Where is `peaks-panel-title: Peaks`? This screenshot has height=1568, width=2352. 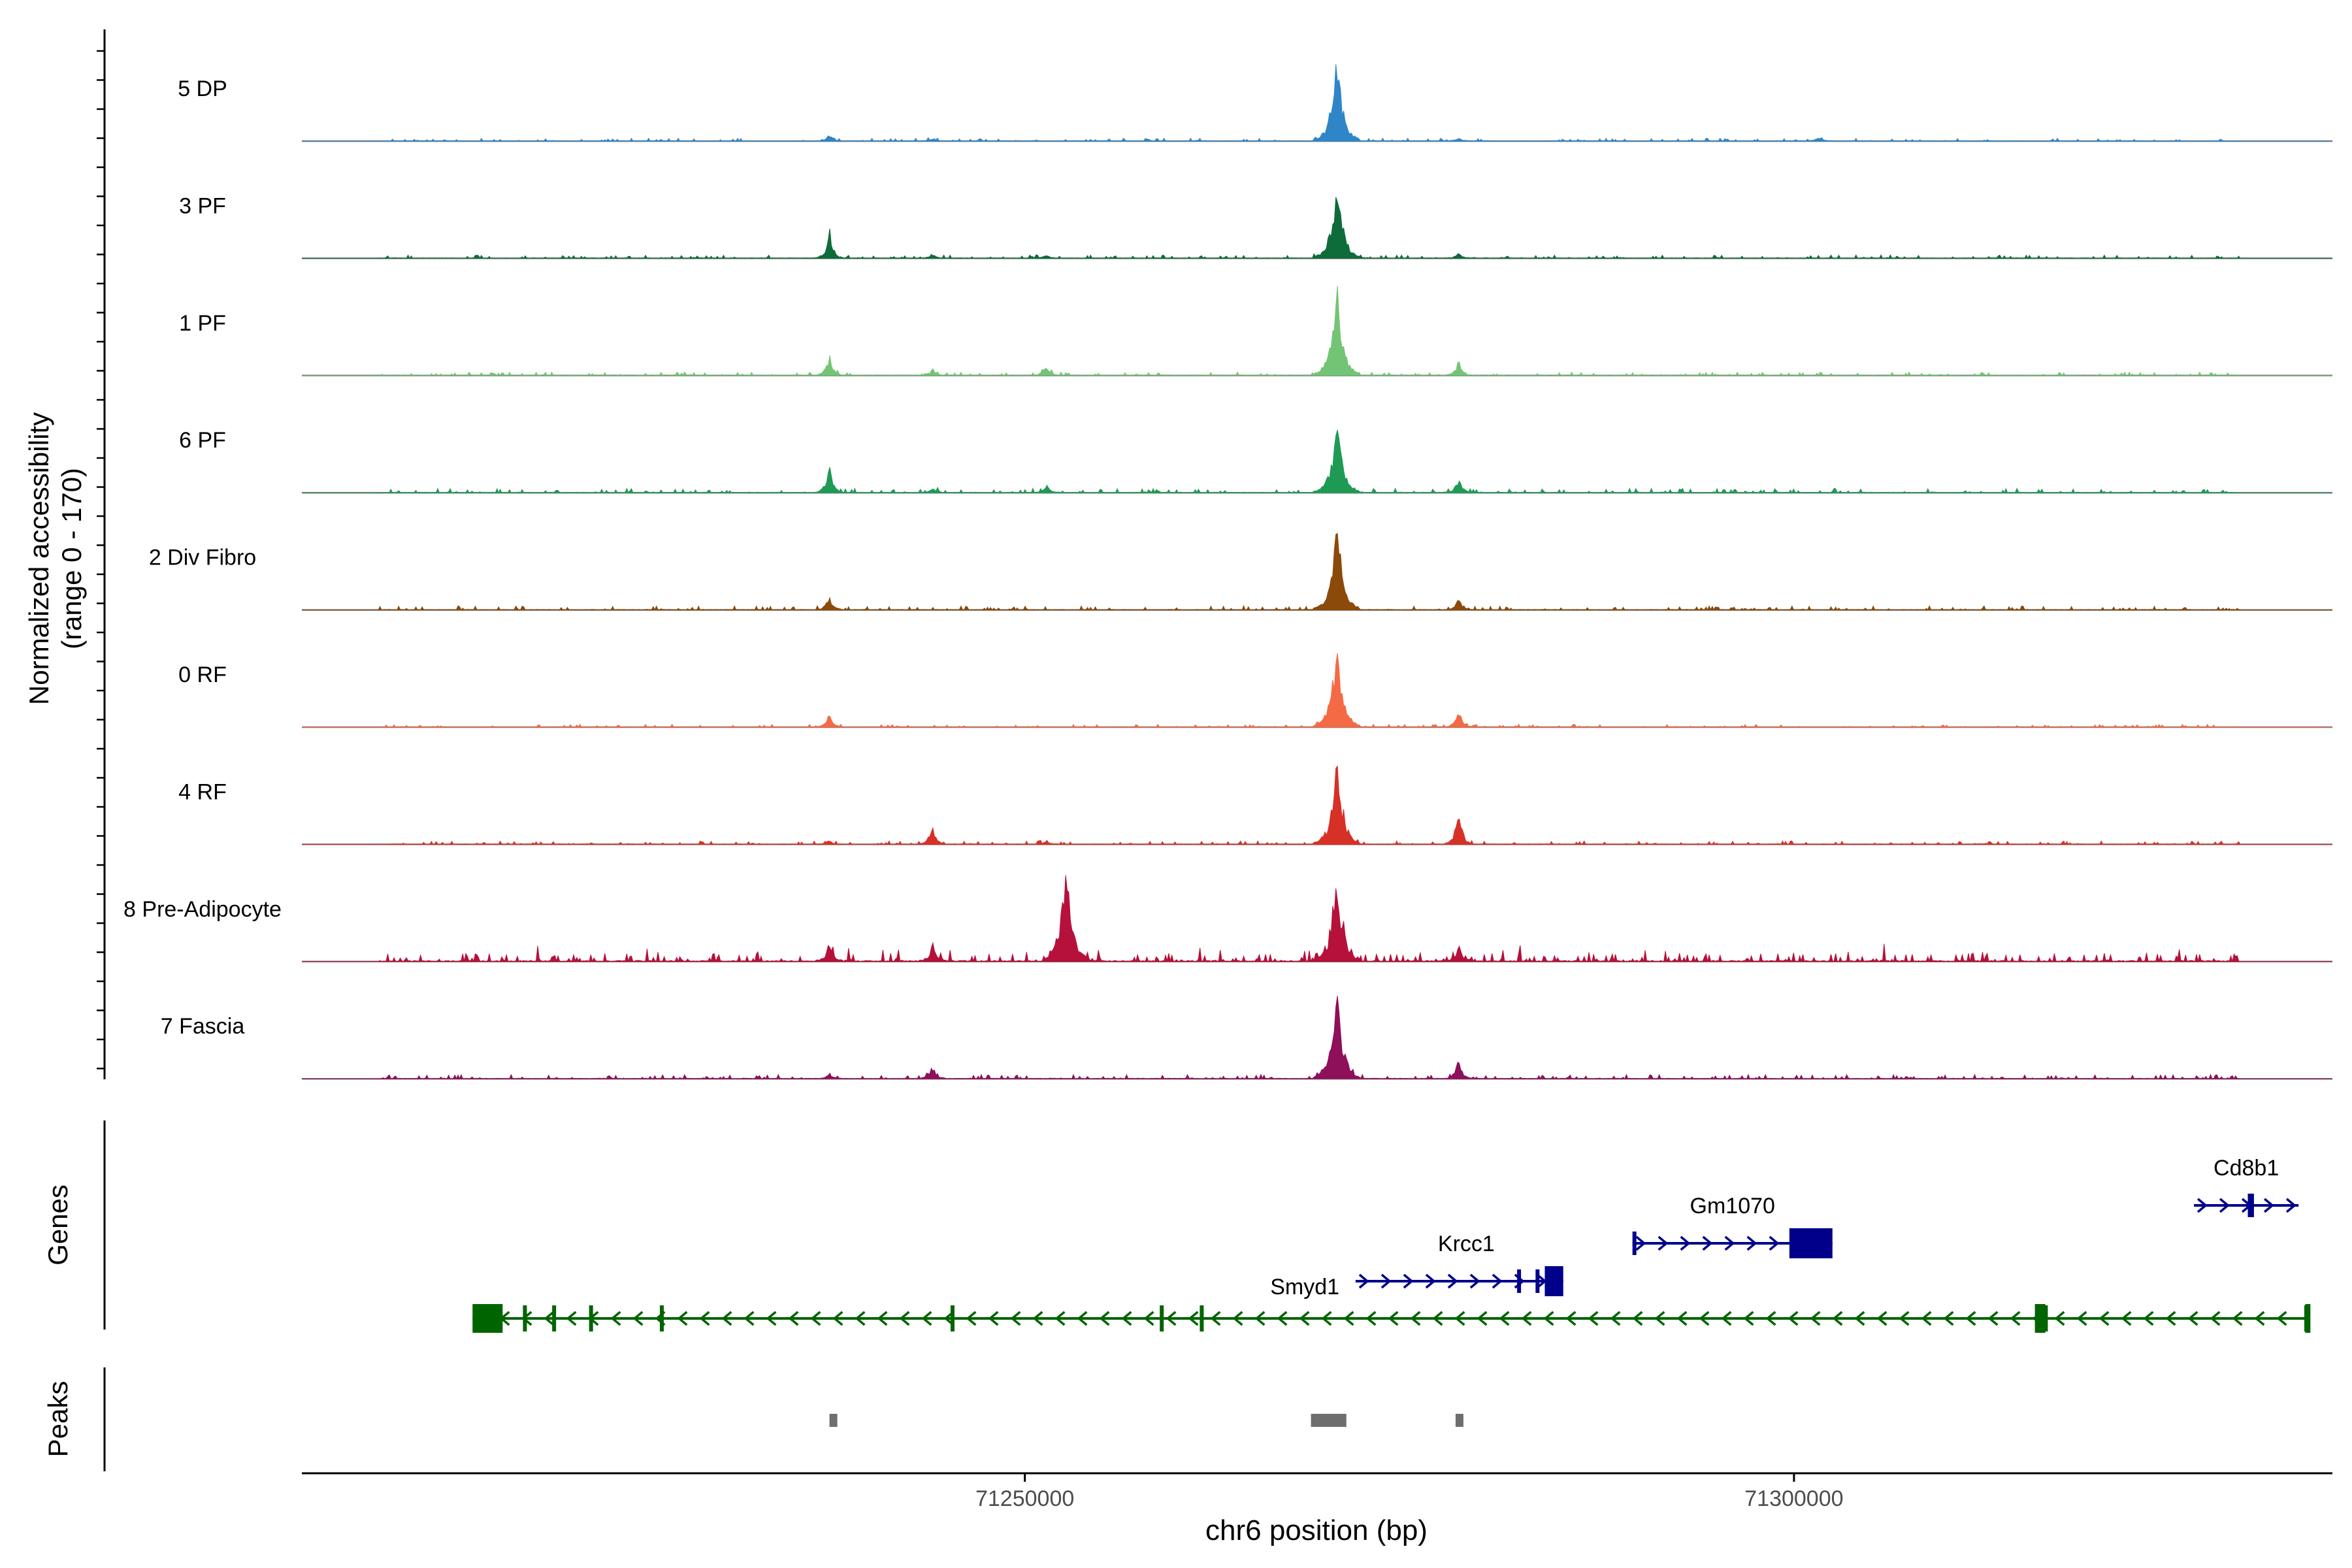
peaks-panel-title: Peaks is located at coordinates (57, 1419).